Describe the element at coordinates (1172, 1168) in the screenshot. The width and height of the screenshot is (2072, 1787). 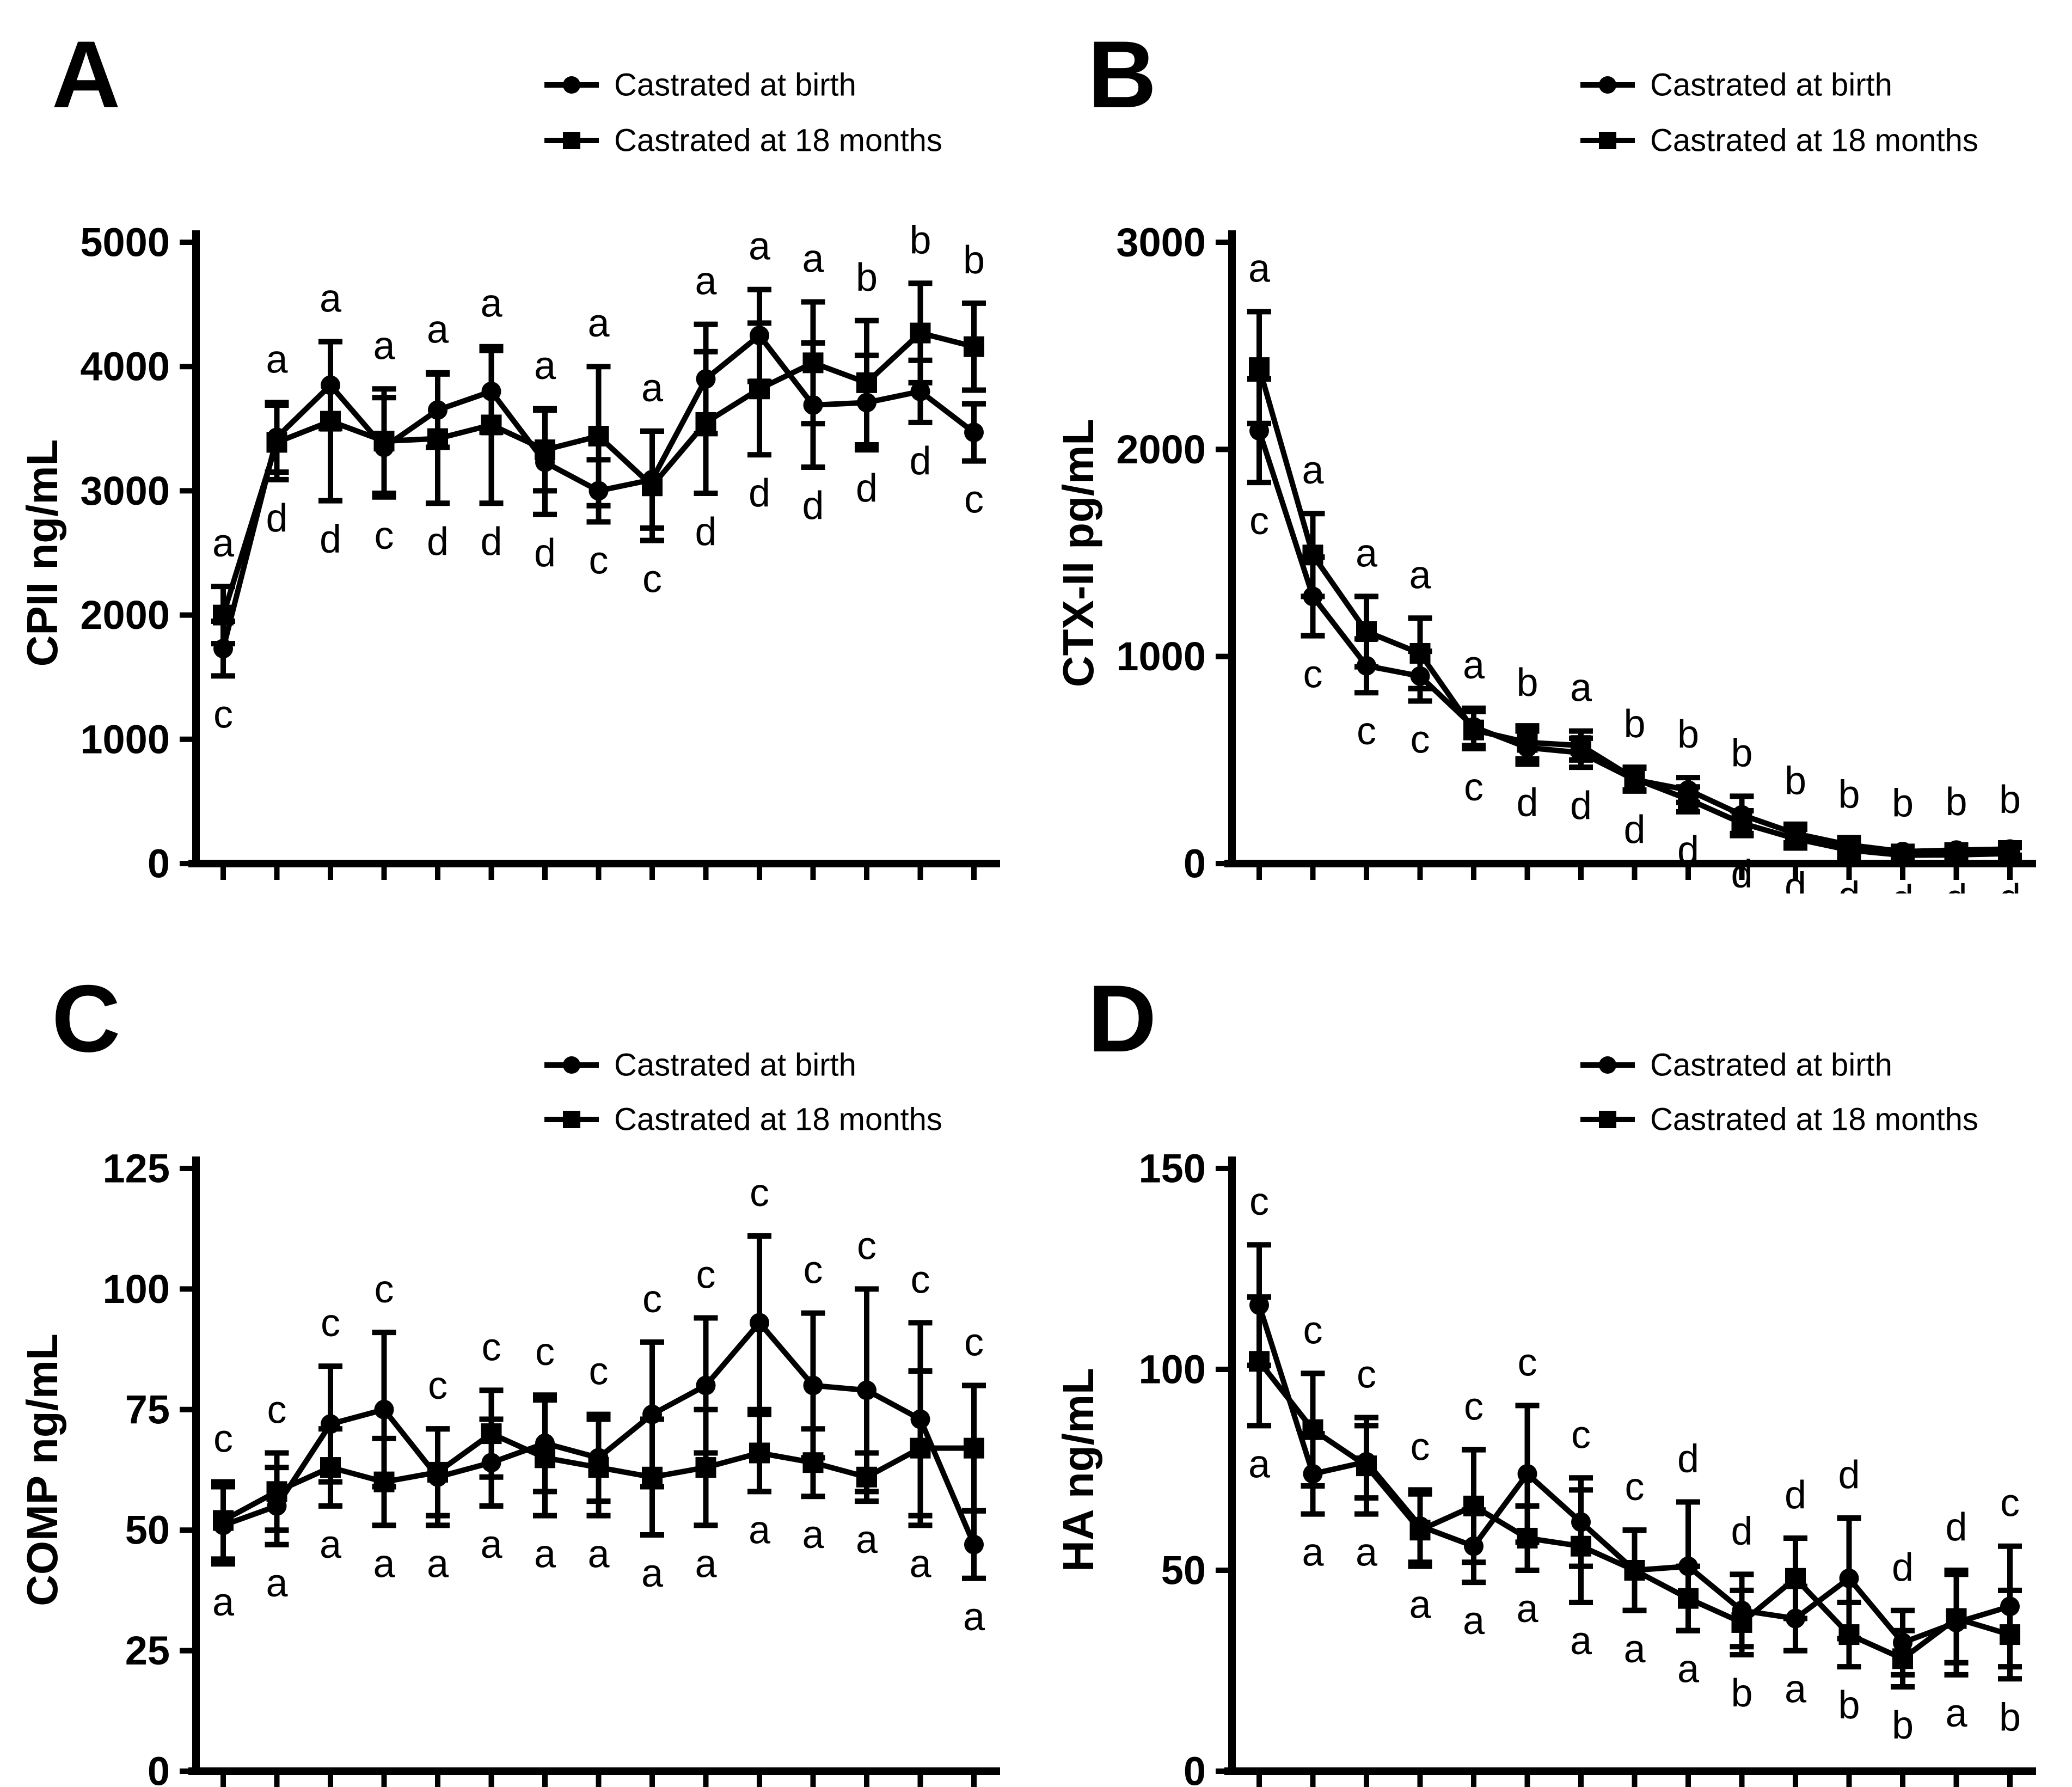
I see `y-tick-label: 150` at that location.